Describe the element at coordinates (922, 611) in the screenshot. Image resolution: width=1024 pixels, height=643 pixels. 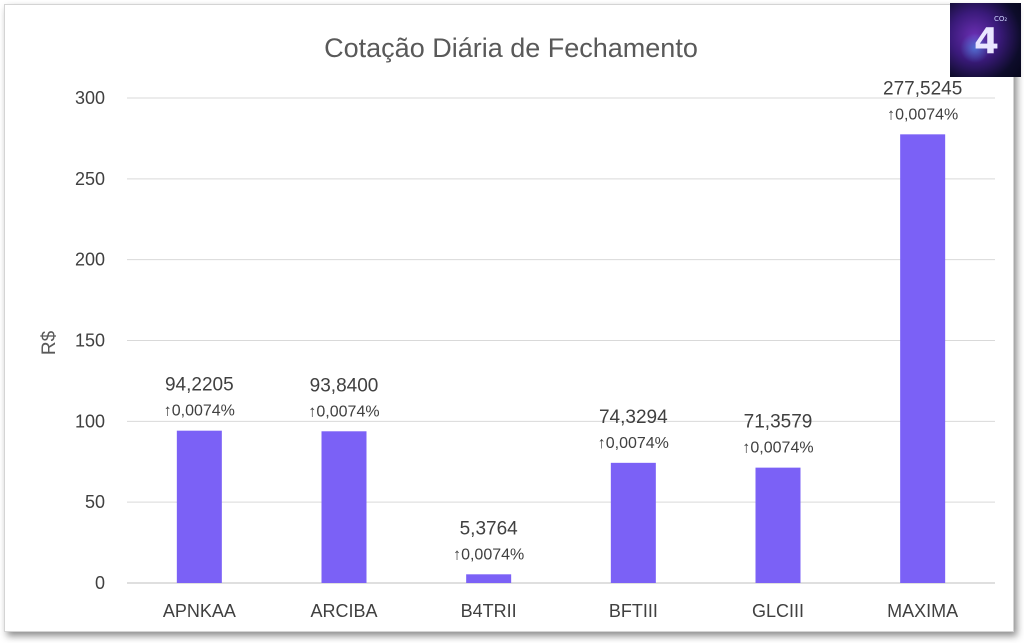
I see `x-category-label: MAXIMA` at that location.